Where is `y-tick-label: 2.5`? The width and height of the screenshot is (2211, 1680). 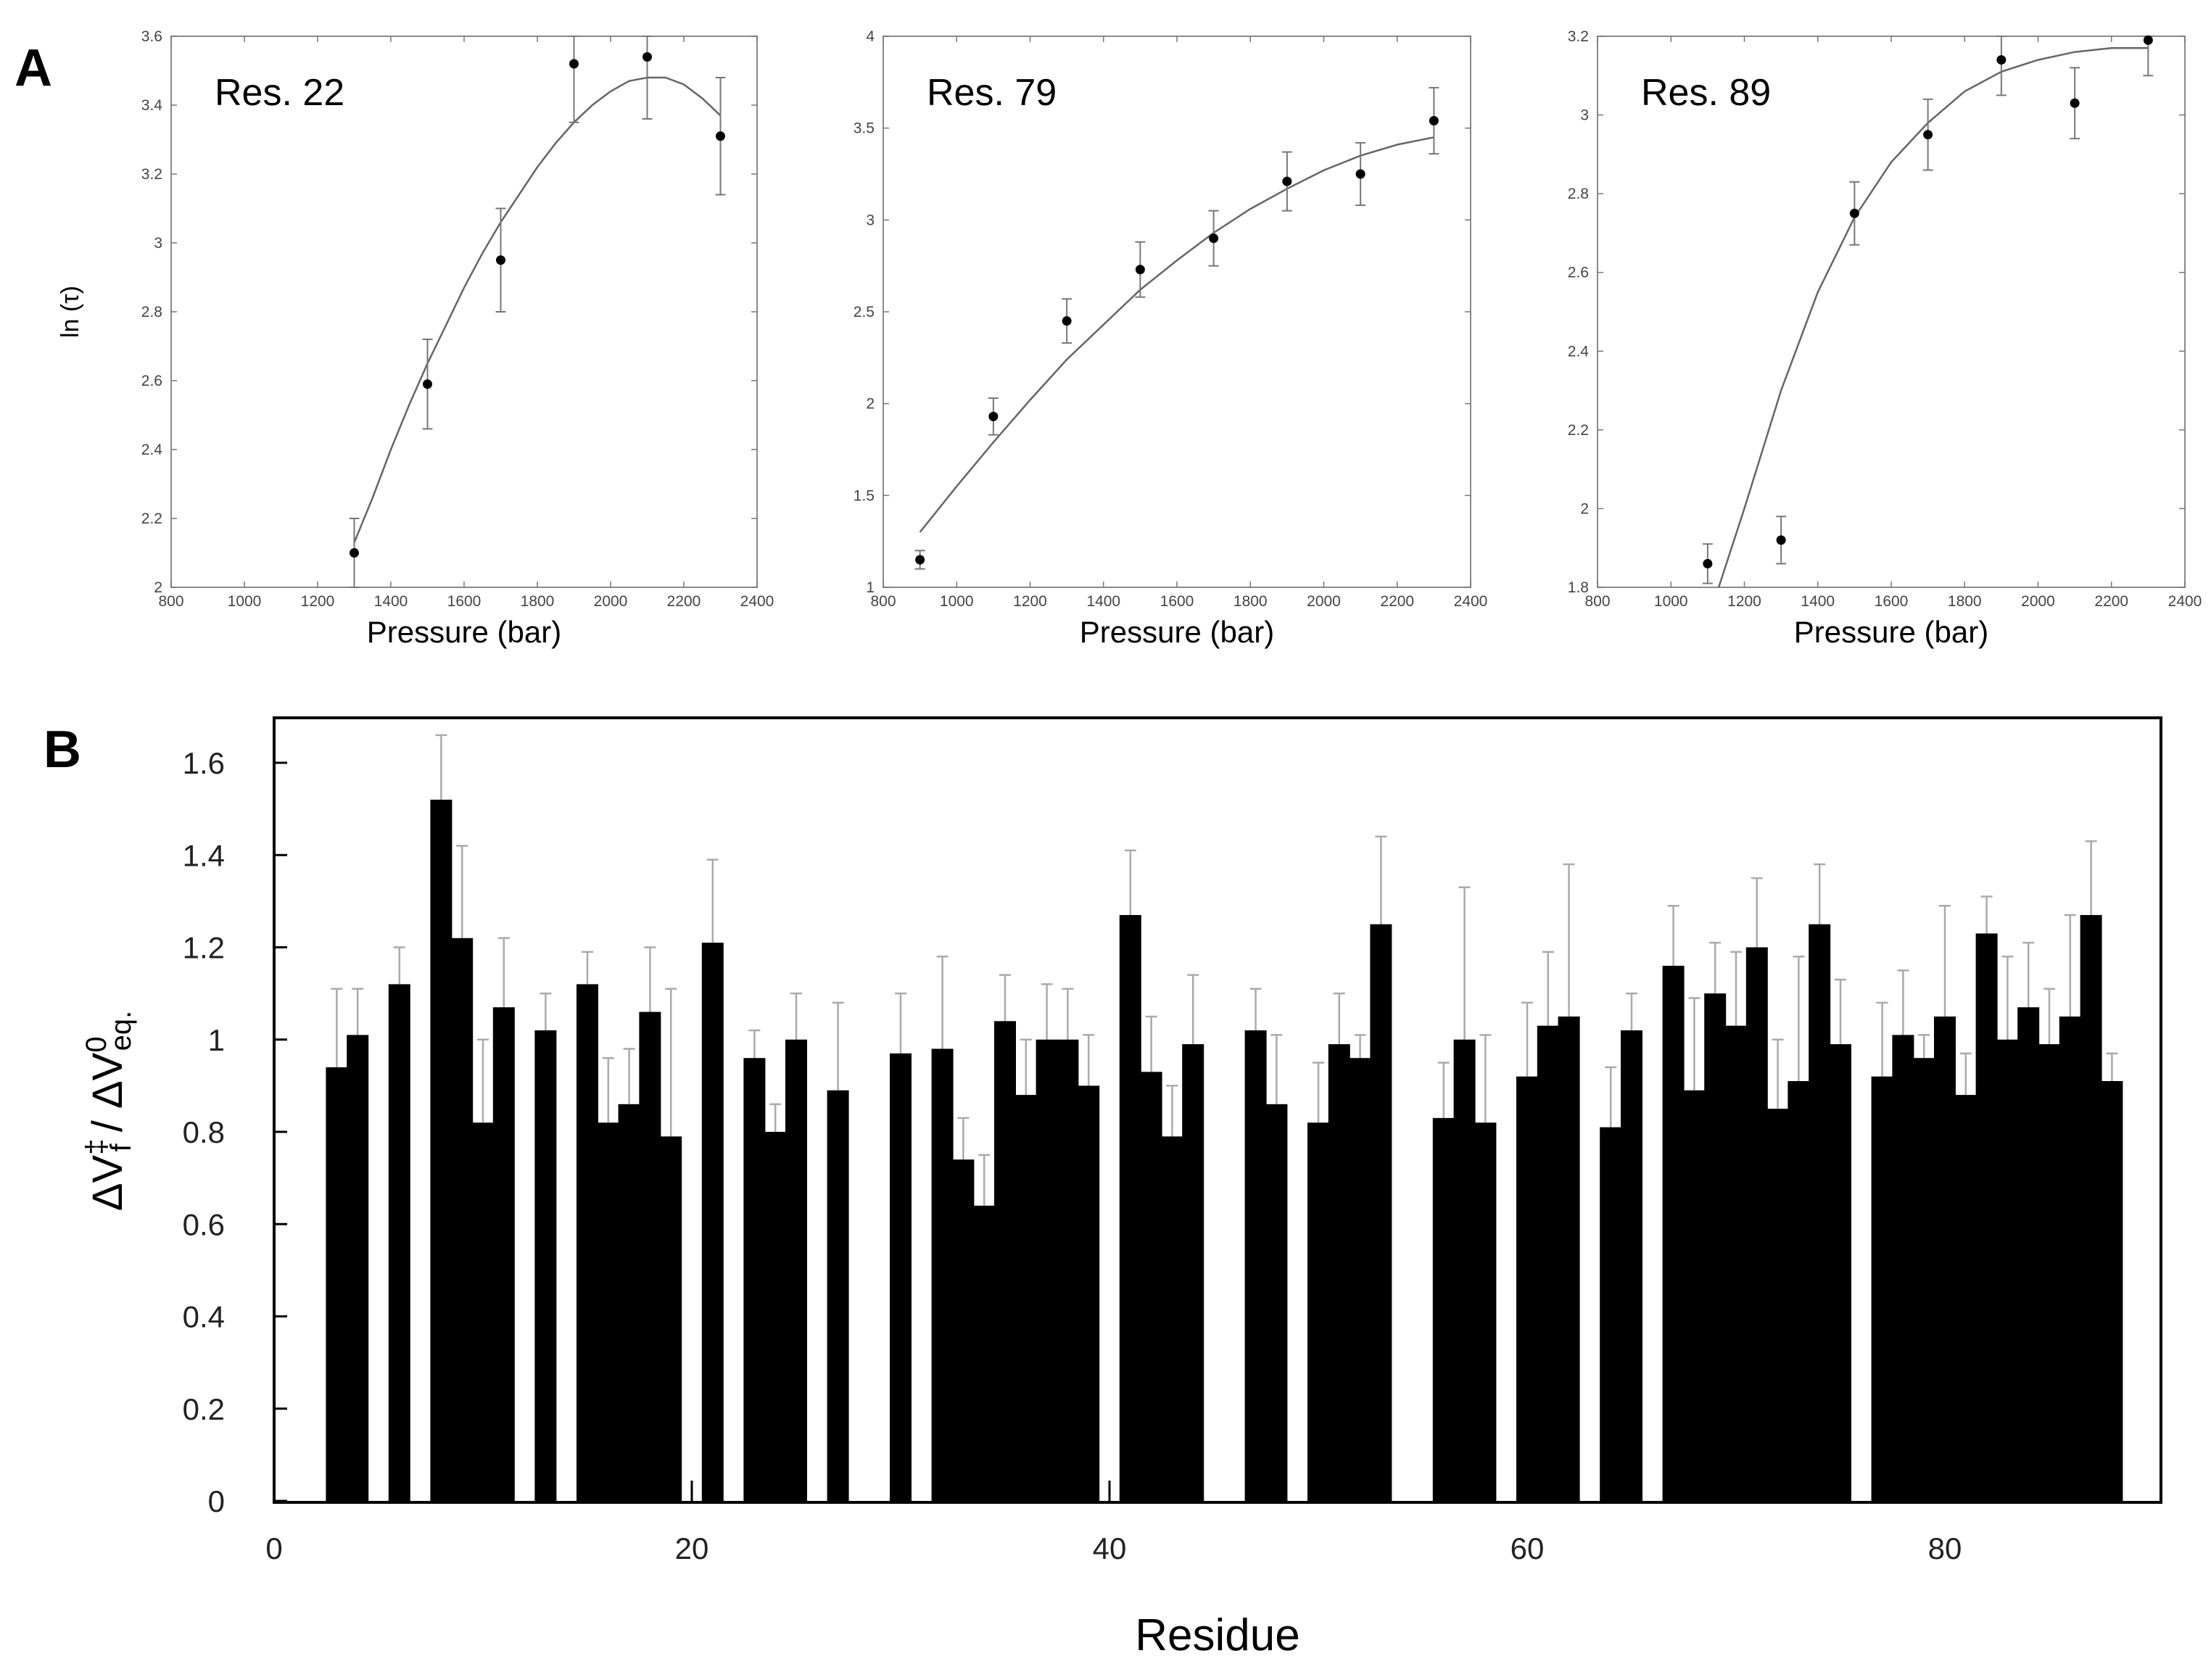 y-tick-label: 2.5 is located at coordinates (865, 312).